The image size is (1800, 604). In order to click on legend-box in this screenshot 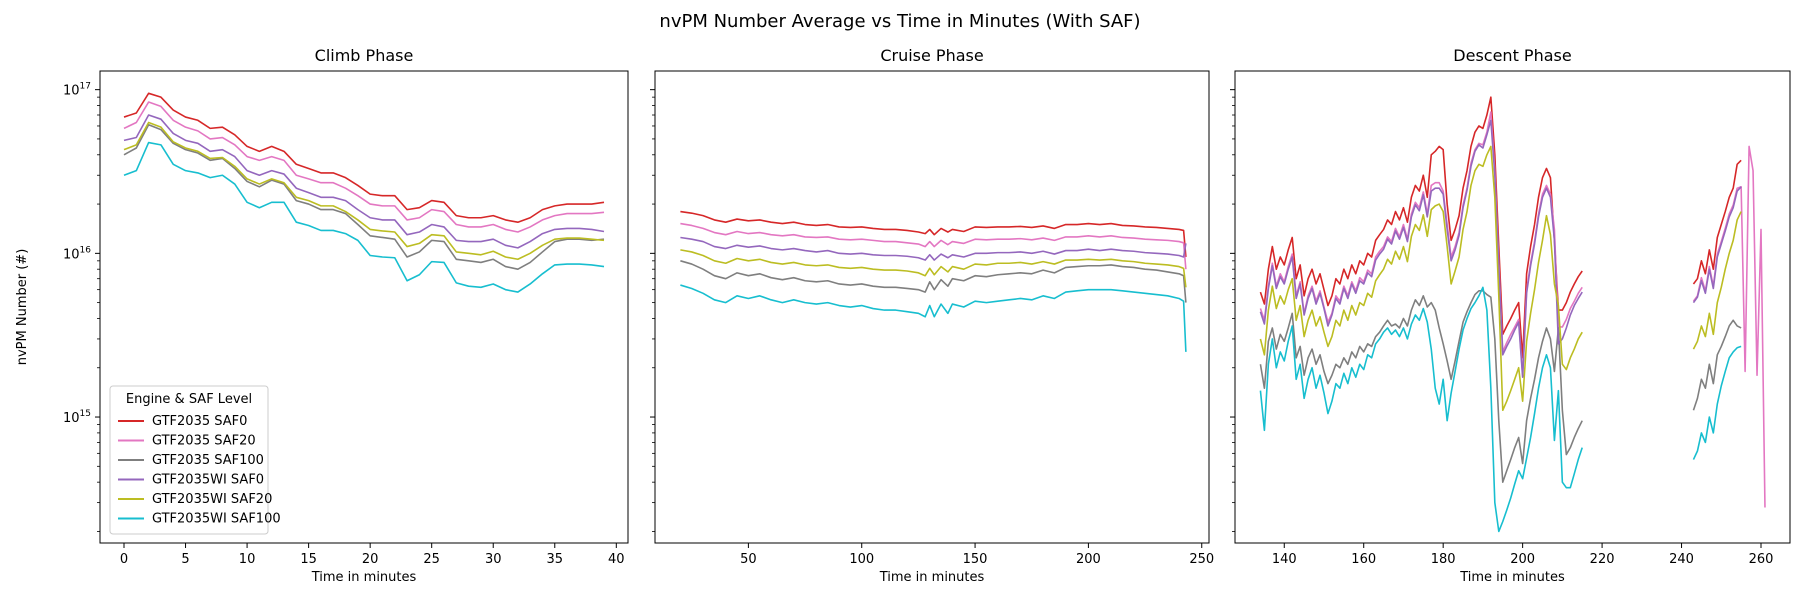, I will do `click(189, 460)`.